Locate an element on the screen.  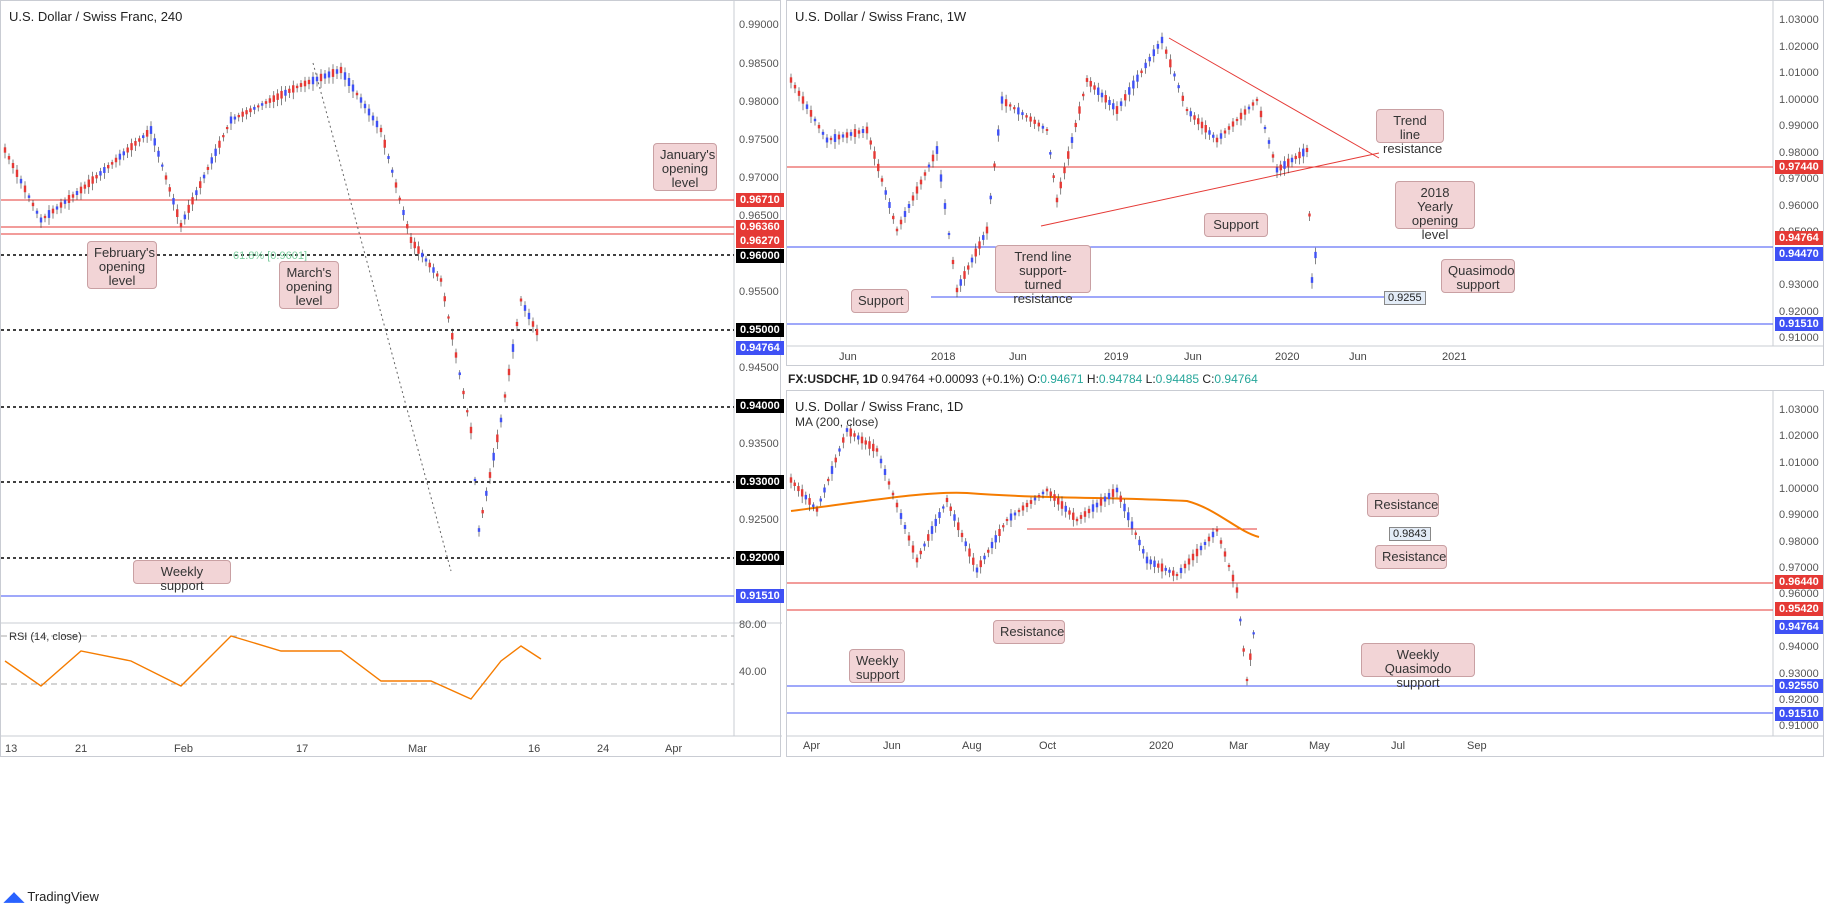
x-tick: Jun is located at coordinates (1358, 357).